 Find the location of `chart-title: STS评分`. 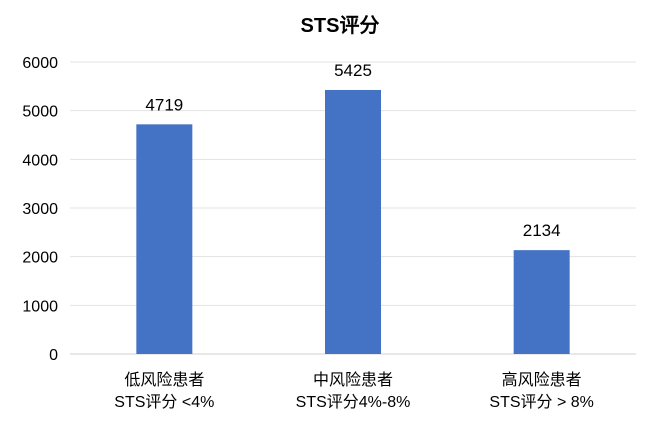

chart-title: STS评分 is located at coordinates (340, 25).